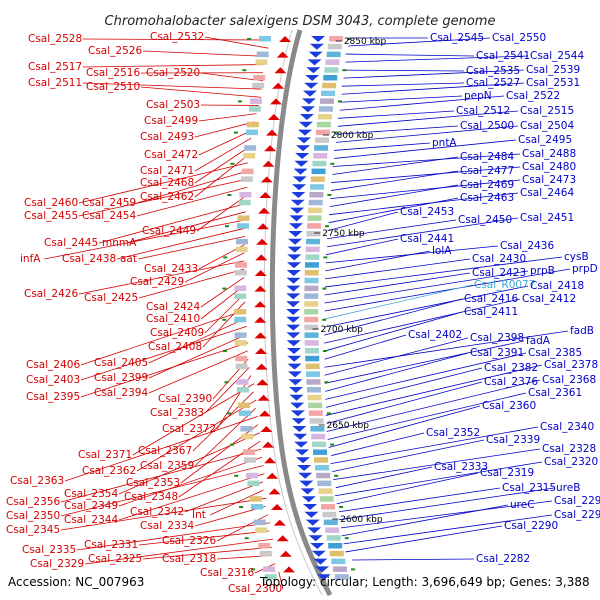 The width and height of the screenshot is (600, 600). What do you see at coordinates (255, 589) in the screenshot?
I see `gene-label-csal-2300: Csal_2300` at bounding box center [255, 589].